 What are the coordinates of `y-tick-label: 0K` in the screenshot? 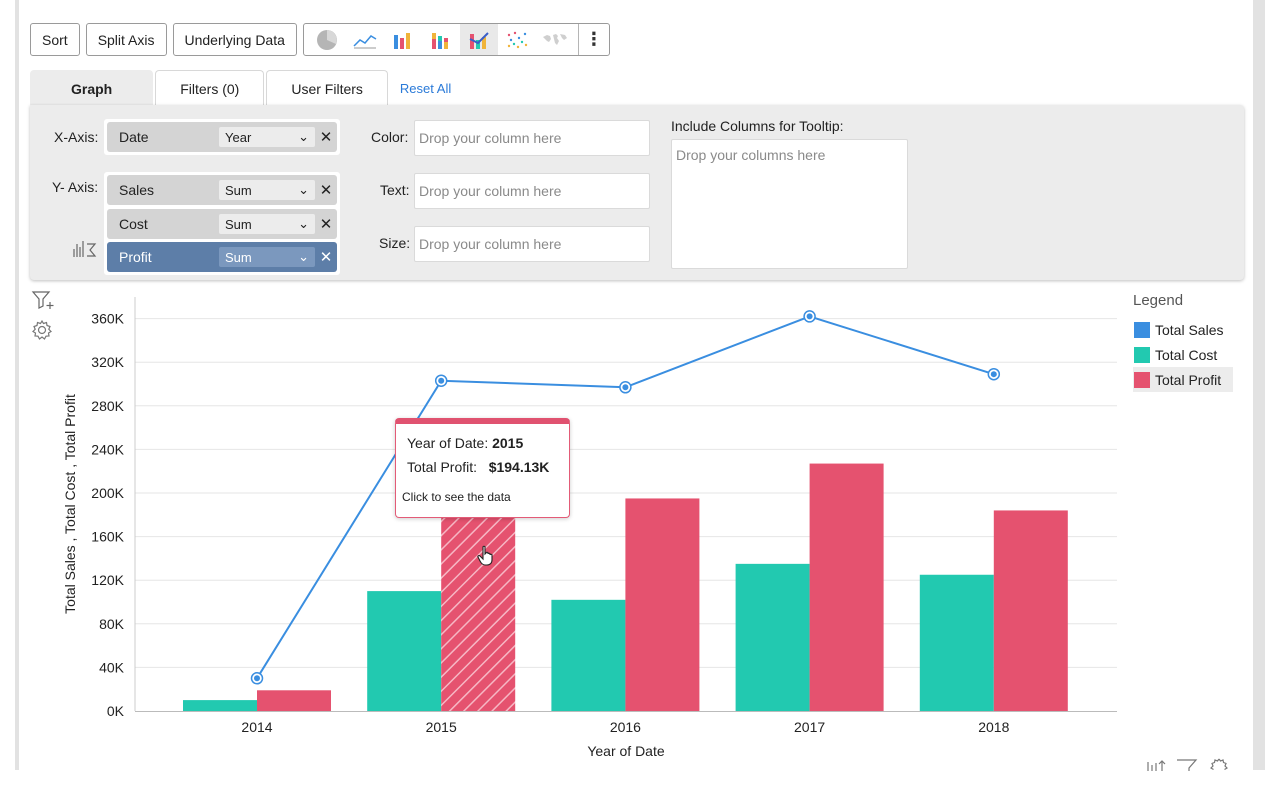 It's located at (116, 711).